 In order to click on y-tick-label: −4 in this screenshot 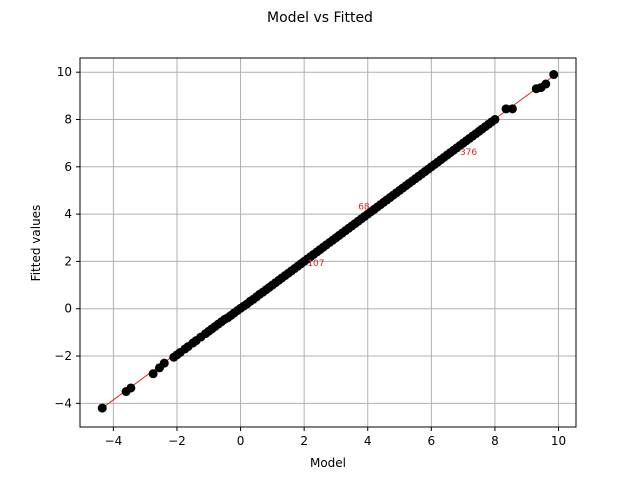, I will do `click(63, 403)`.